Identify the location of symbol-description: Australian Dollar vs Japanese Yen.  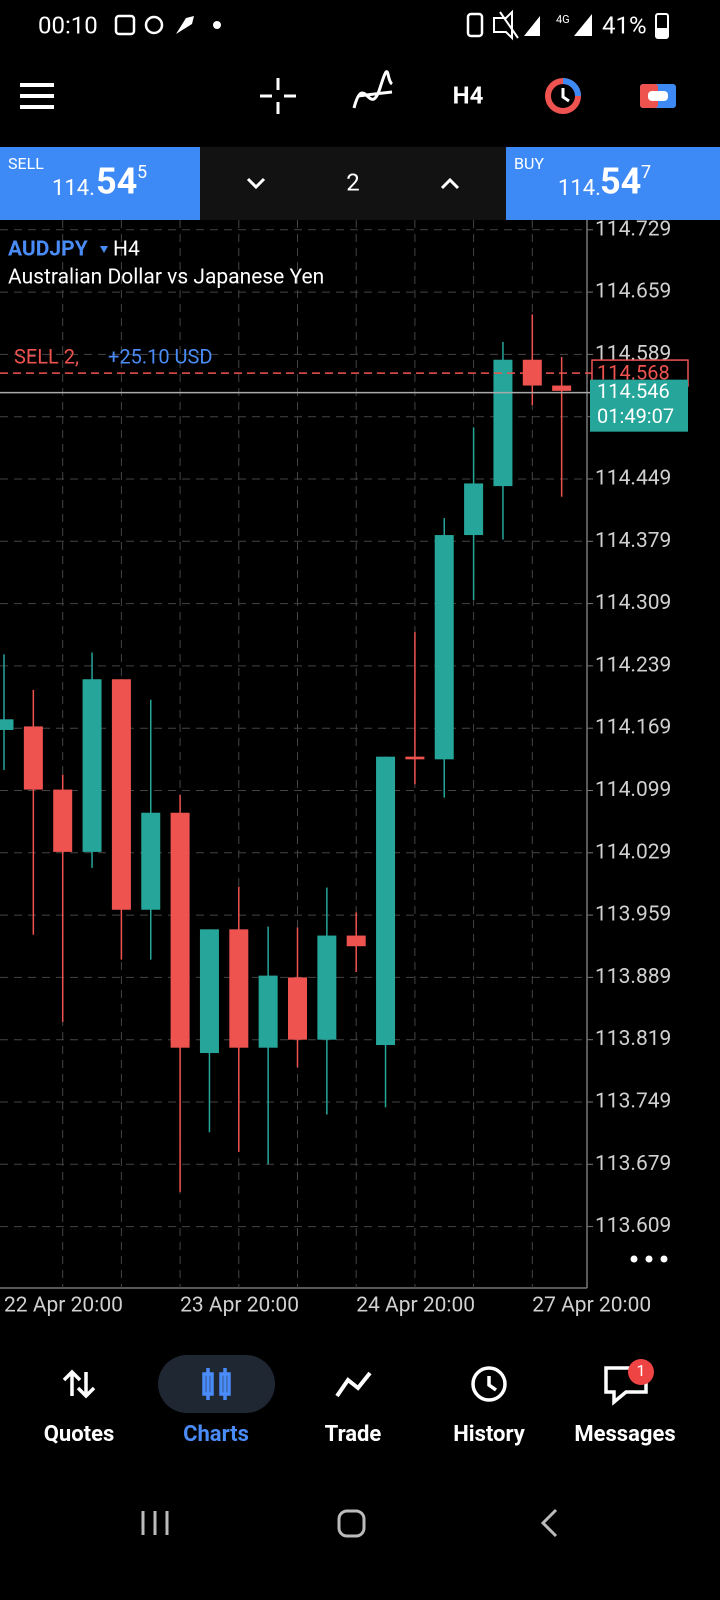
(166, 278).